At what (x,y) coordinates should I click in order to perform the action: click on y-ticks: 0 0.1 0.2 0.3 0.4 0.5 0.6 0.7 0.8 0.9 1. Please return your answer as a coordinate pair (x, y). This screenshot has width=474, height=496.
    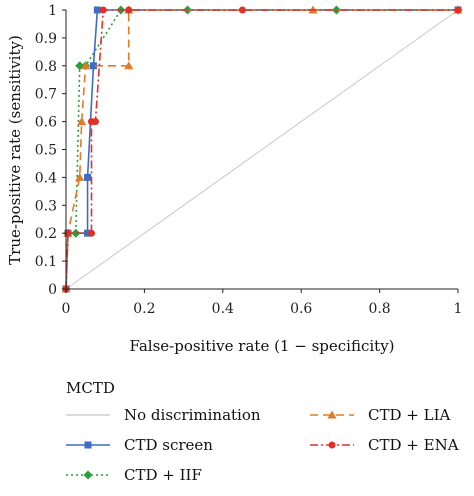
    Looking at the image, I should click on (50, 150).